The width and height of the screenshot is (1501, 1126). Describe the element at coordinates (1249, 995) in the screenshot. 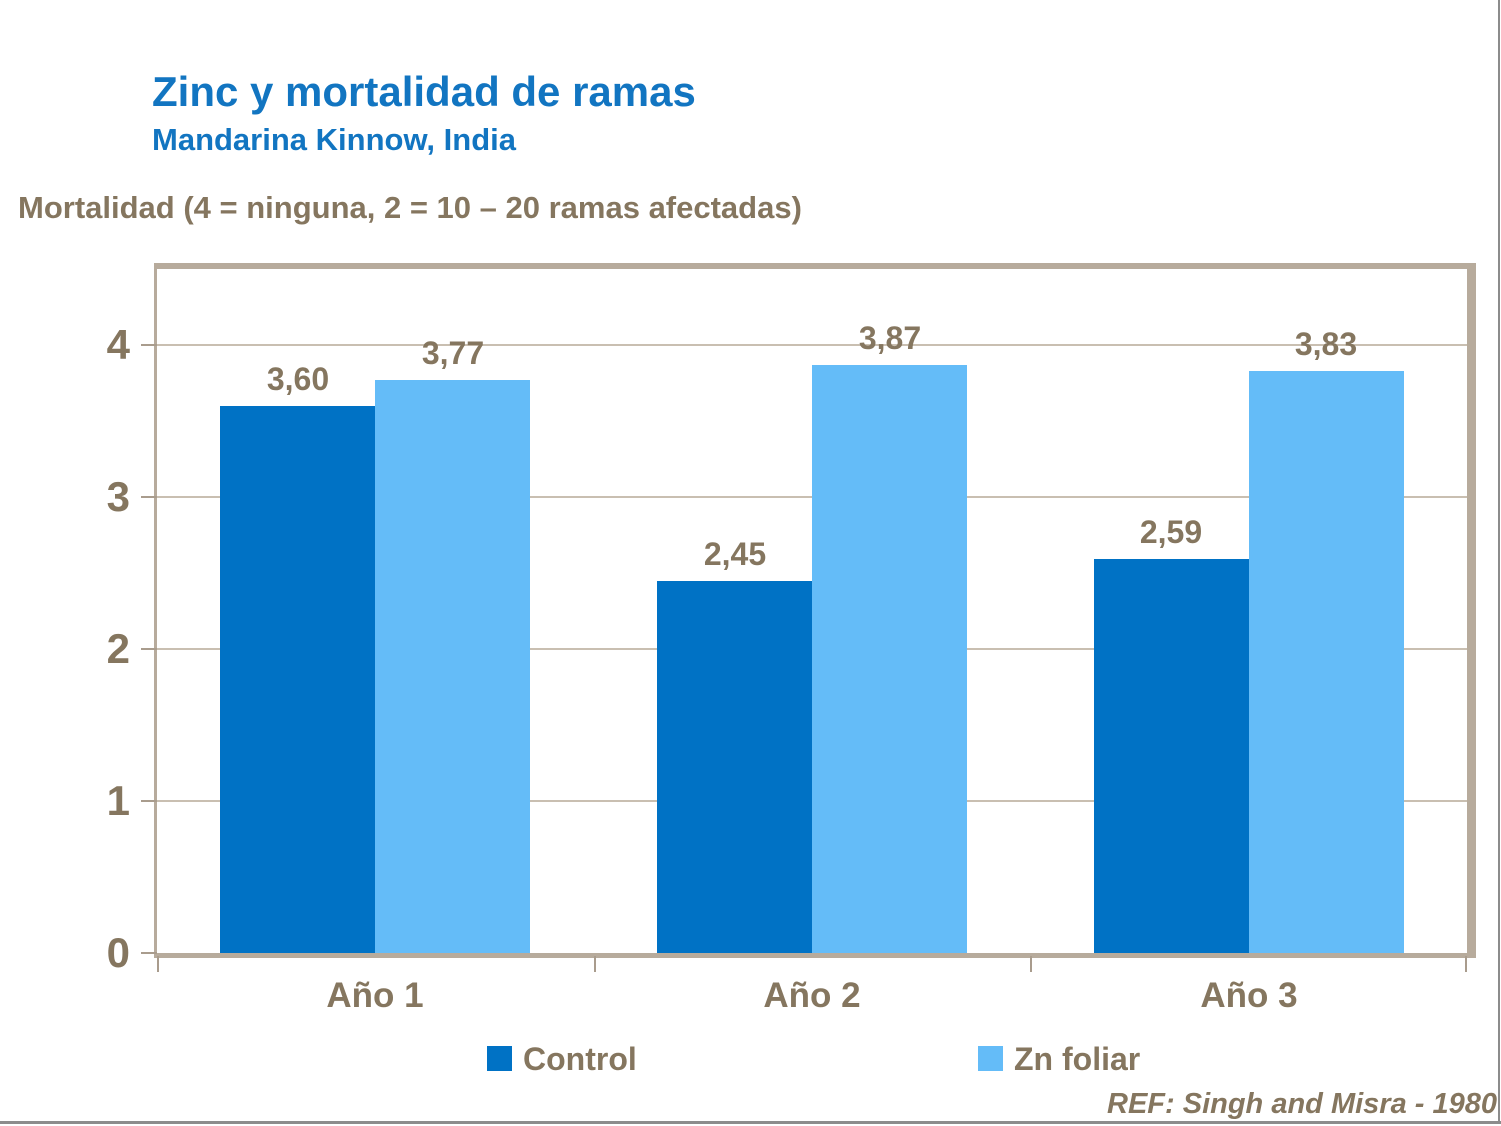

I see `x-axis-category-label: Año 3` at that location.